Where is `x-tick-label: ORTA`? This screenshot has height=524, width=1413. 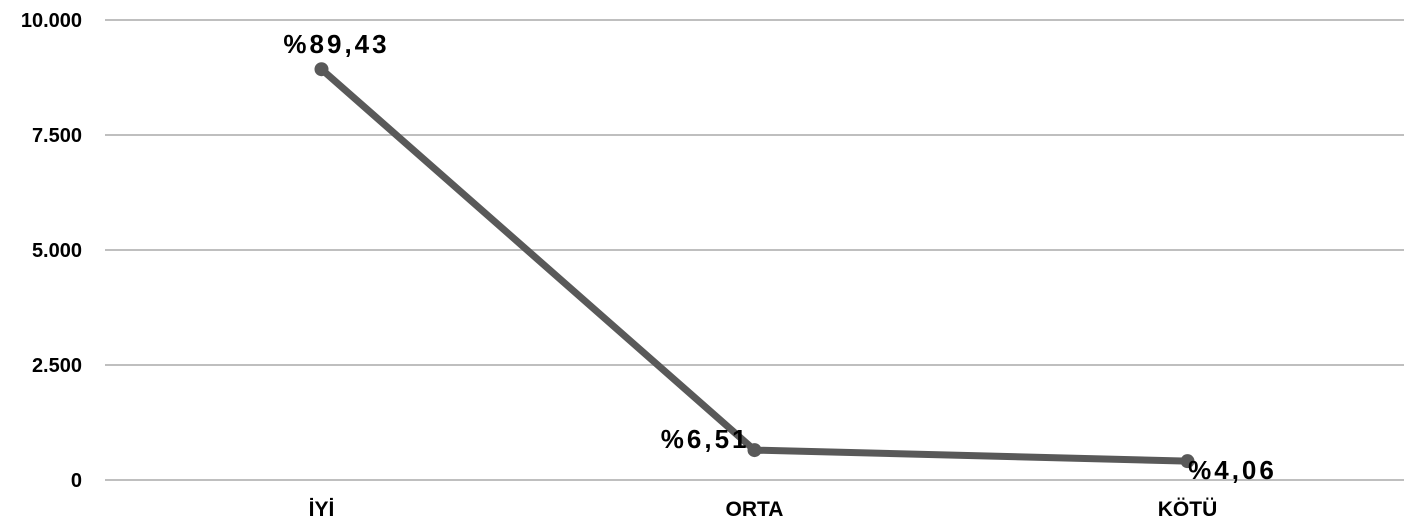 x-tick-label: ORTA is located at coordinates (755, 509).